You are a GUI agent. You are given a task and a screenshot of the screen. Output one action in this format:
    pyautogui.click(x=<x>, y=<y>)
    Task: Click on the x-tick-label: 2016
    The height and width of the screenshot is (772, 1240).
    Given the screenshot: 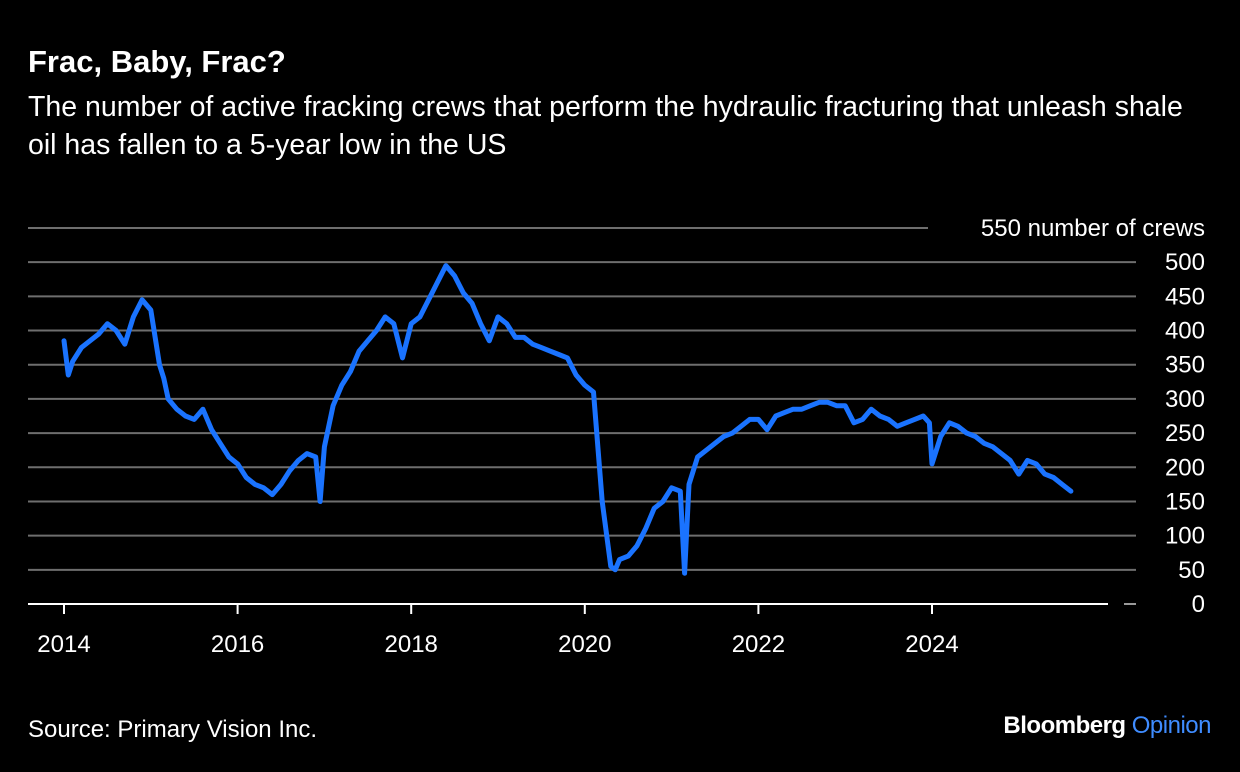 What is the action you would take?
    pyautogui.click(x=237, y=644)
    